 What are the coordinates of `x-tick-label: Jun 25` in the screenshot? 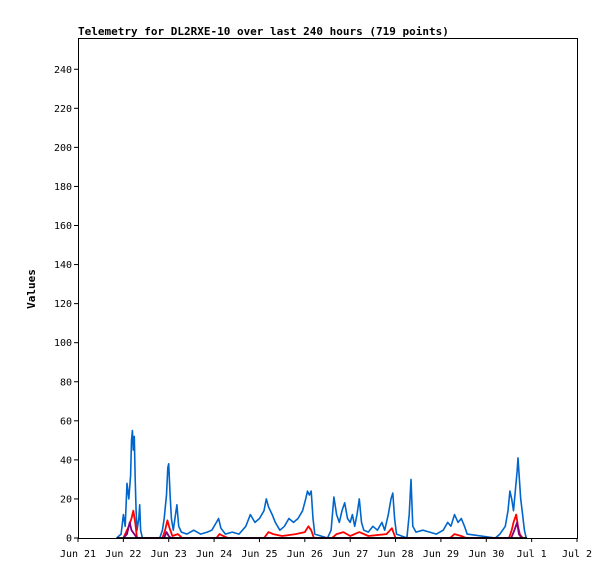 It's located at (259, 554).